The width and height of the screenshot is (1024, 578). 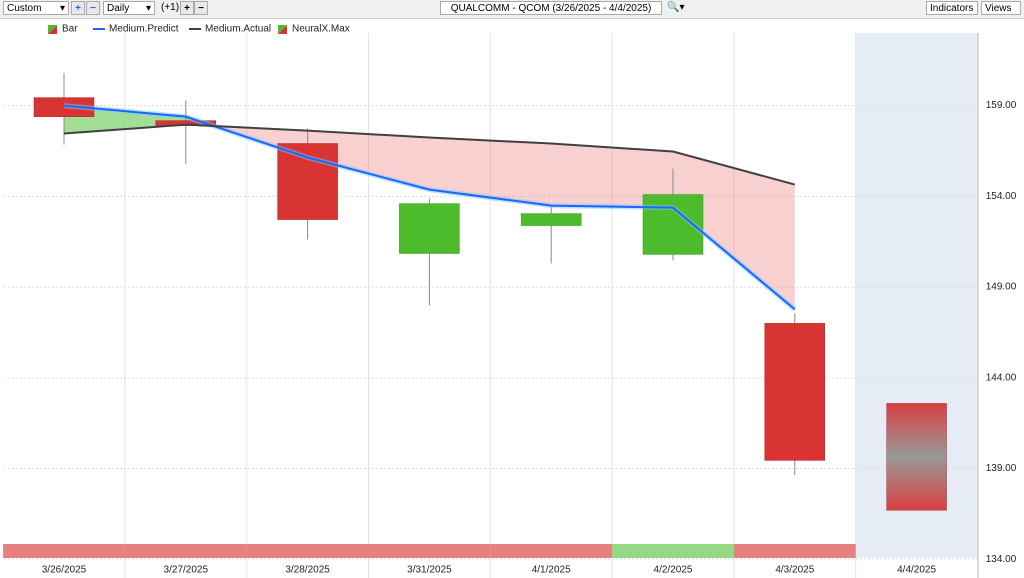 What do you see at coordinates (93, 8) in the screenshot?
I see `zoom-out: −` at bounding box center [93, 8].